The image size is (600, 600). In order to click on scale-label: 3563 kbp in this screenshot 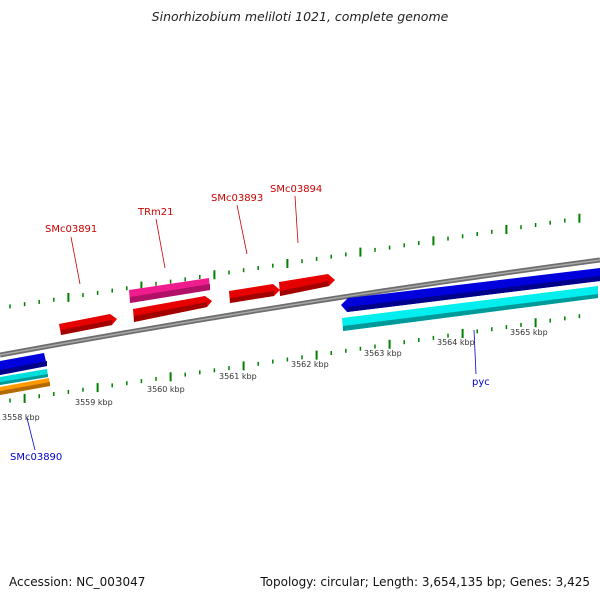, I will do `click(383, 353)`.